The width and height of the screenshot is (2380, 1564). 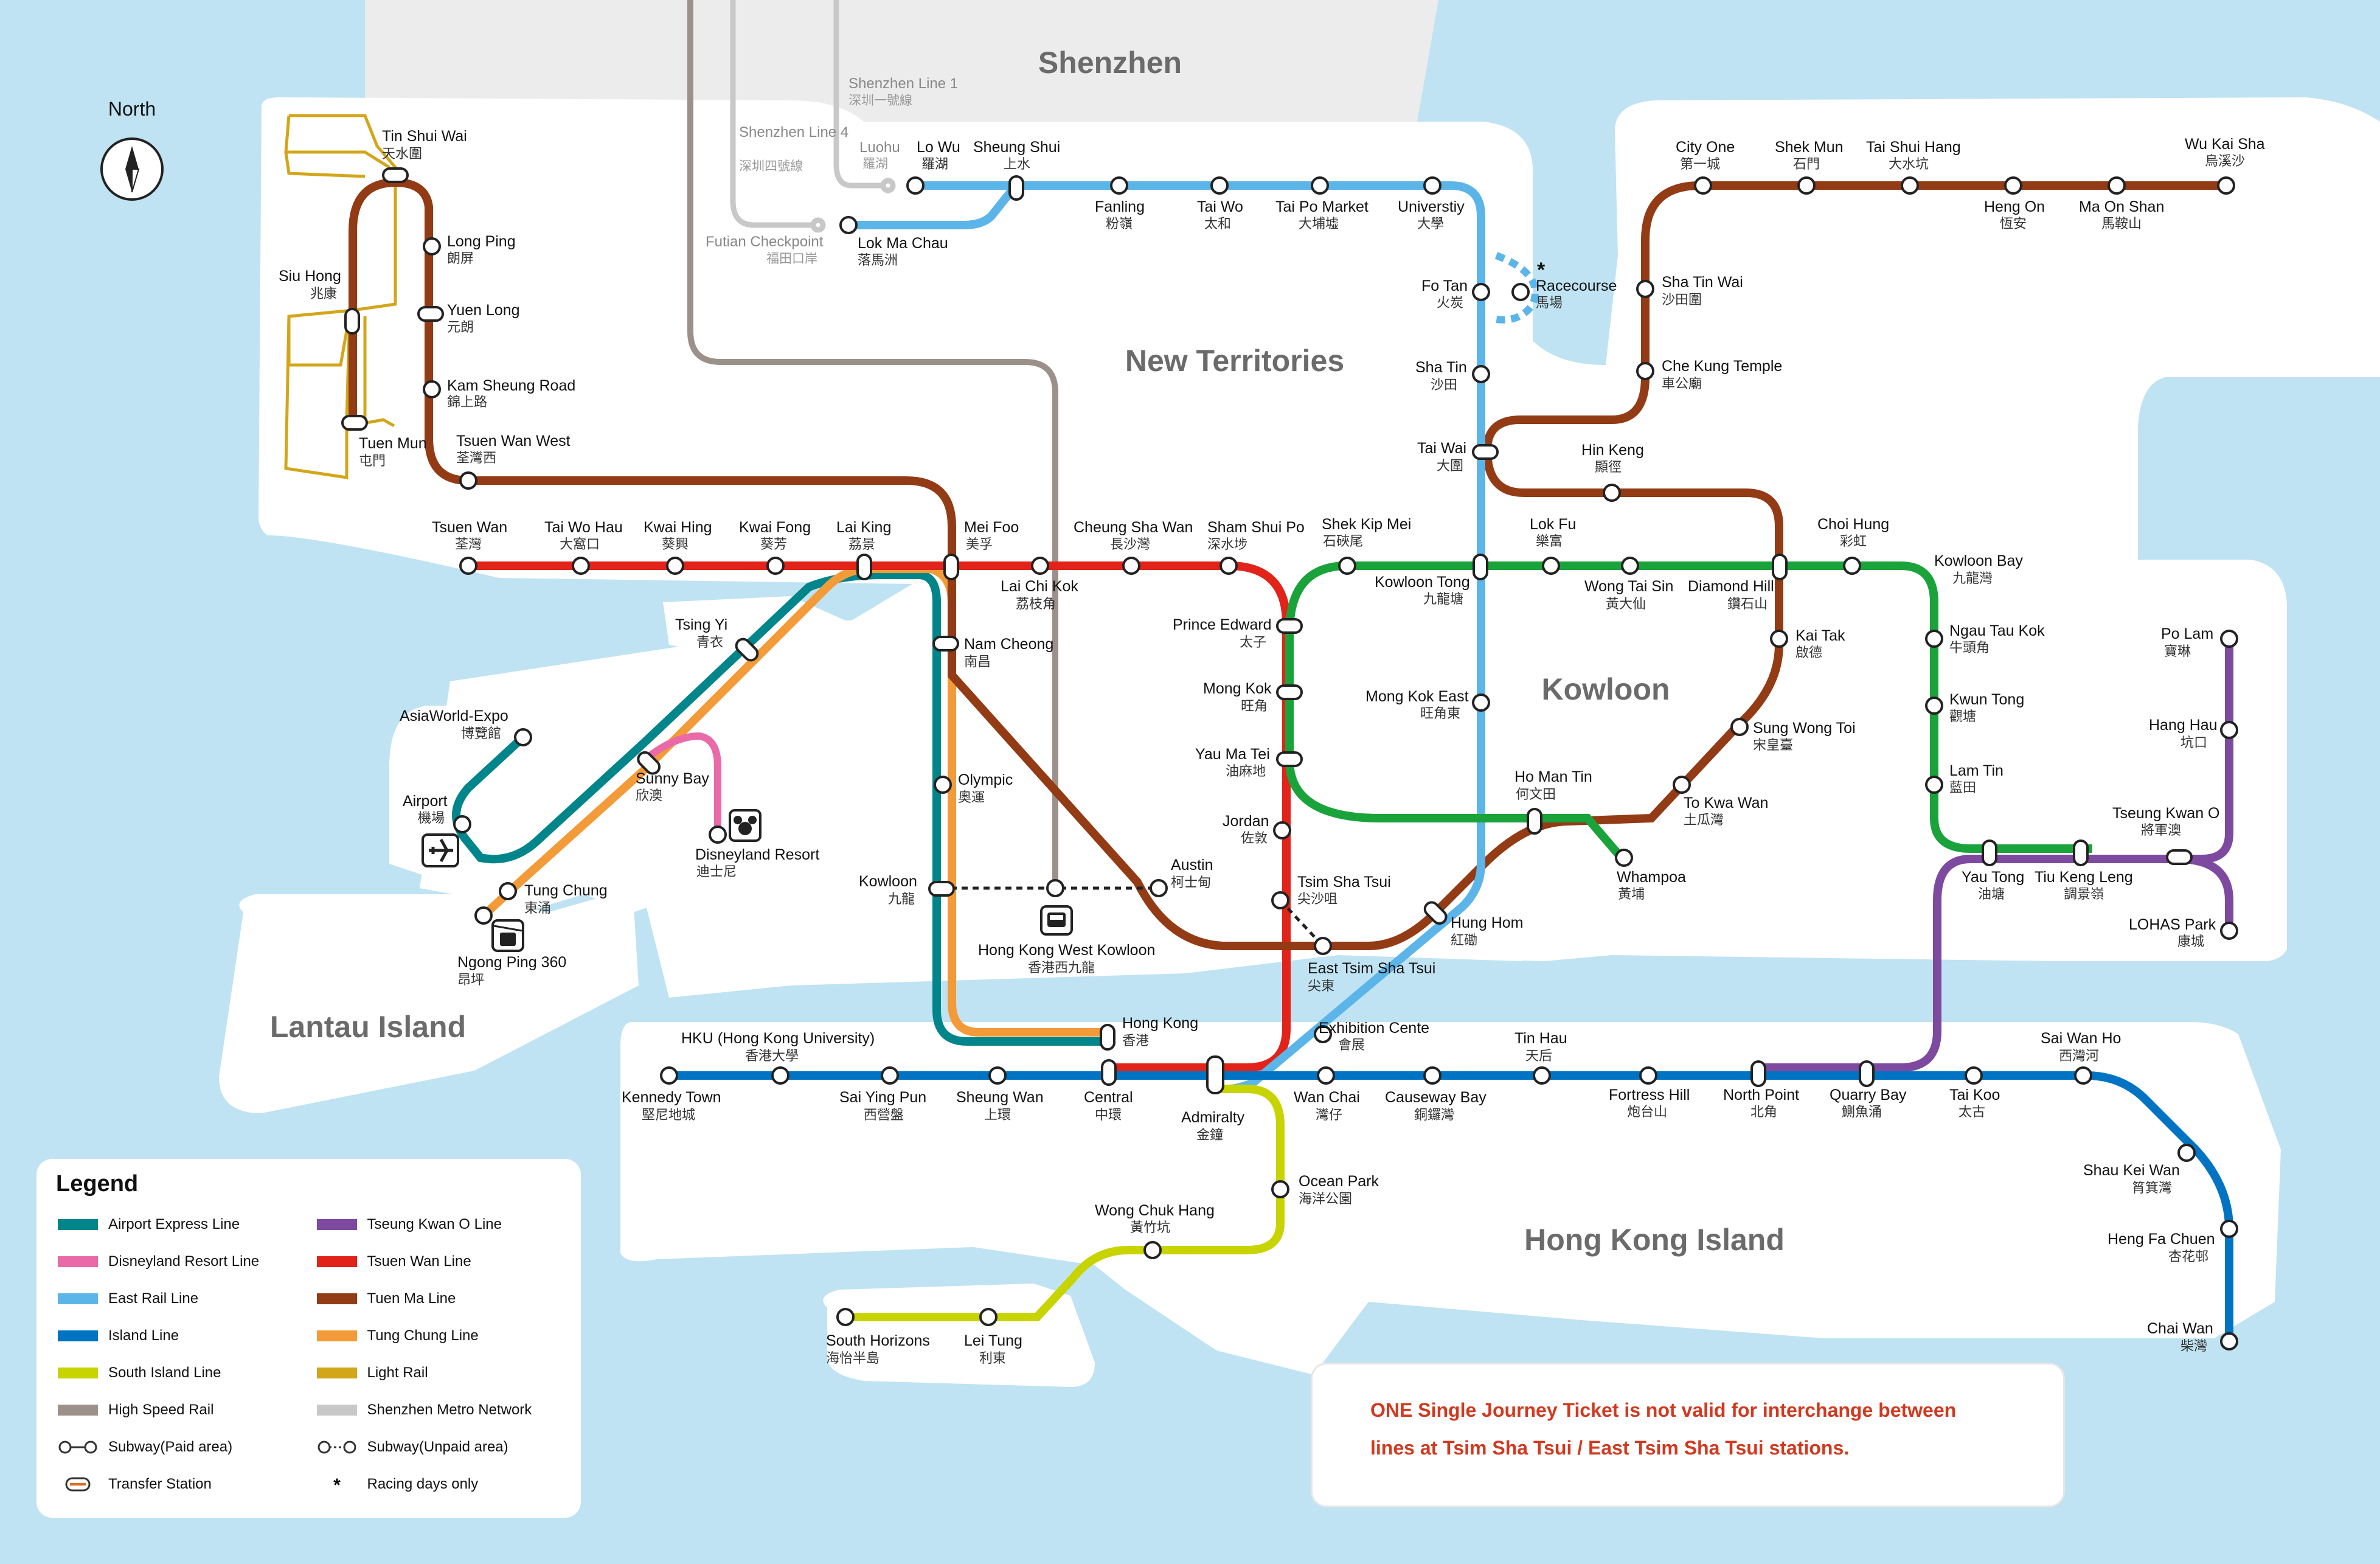 What do you see at coordinates (1649, 1103) in the screenshot?
I see `station-fortress-hill: Fortress Hill 炮台山` at bounding box center [1649, 1103].